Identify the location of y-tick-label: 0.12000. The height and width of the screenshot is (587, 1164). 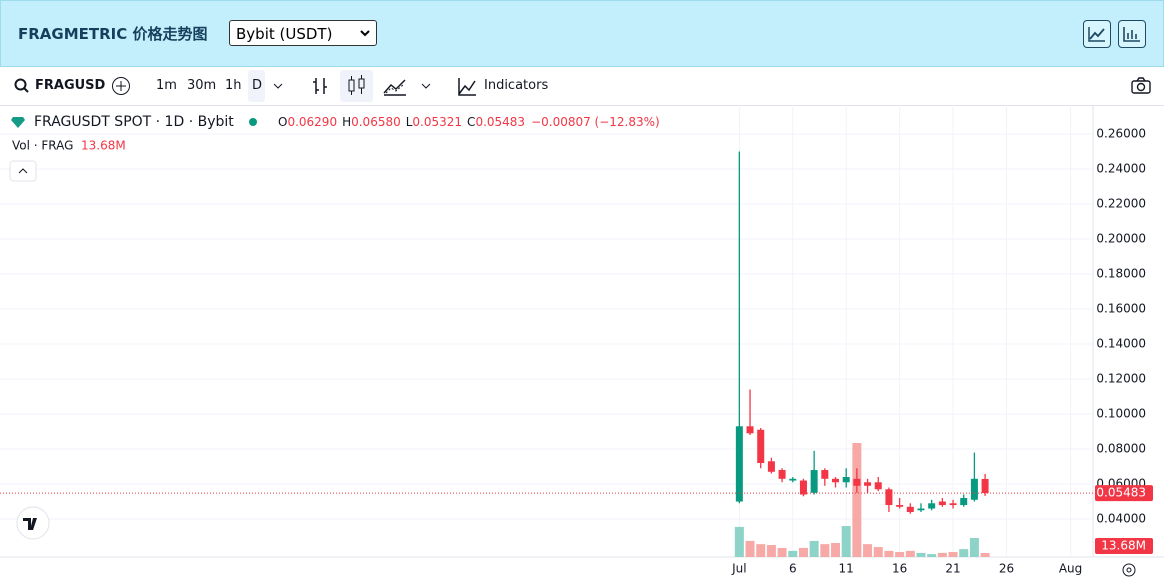
(1121, 379).